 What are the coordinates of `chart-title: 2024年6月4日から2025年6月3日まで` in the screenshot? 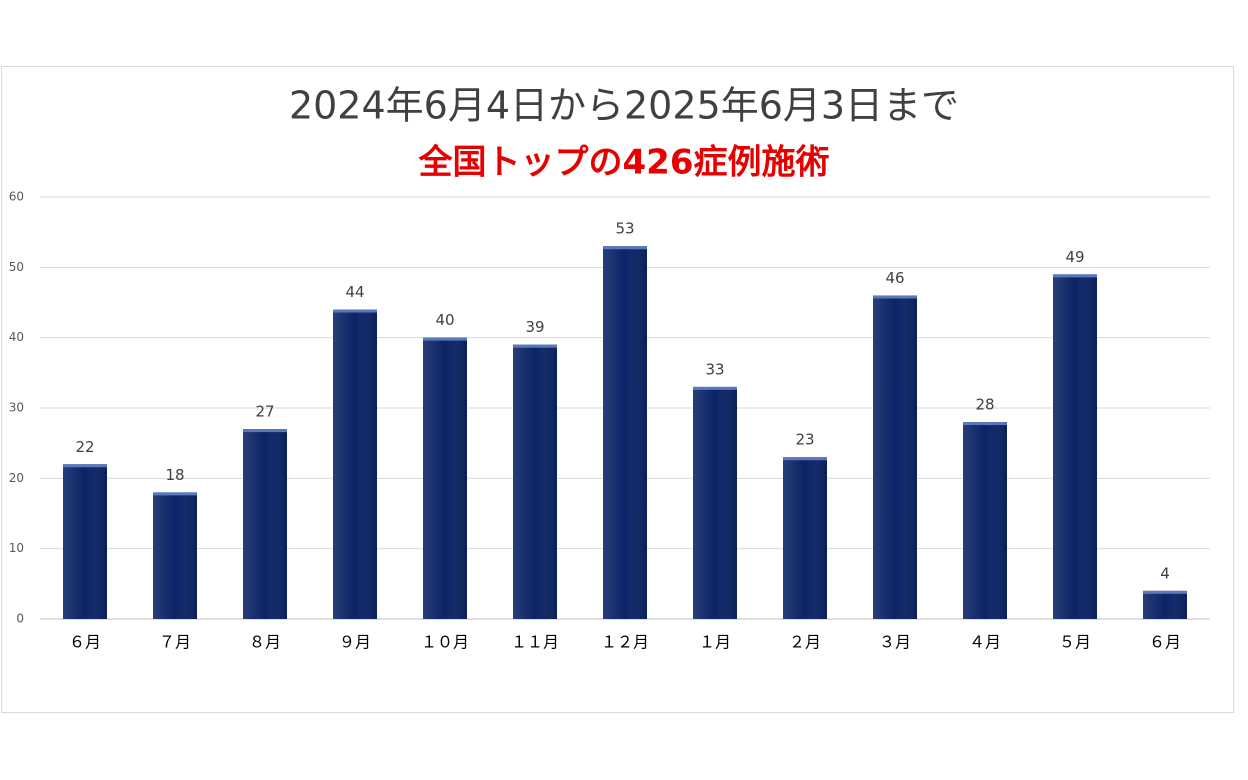 It's located at (624, 106).